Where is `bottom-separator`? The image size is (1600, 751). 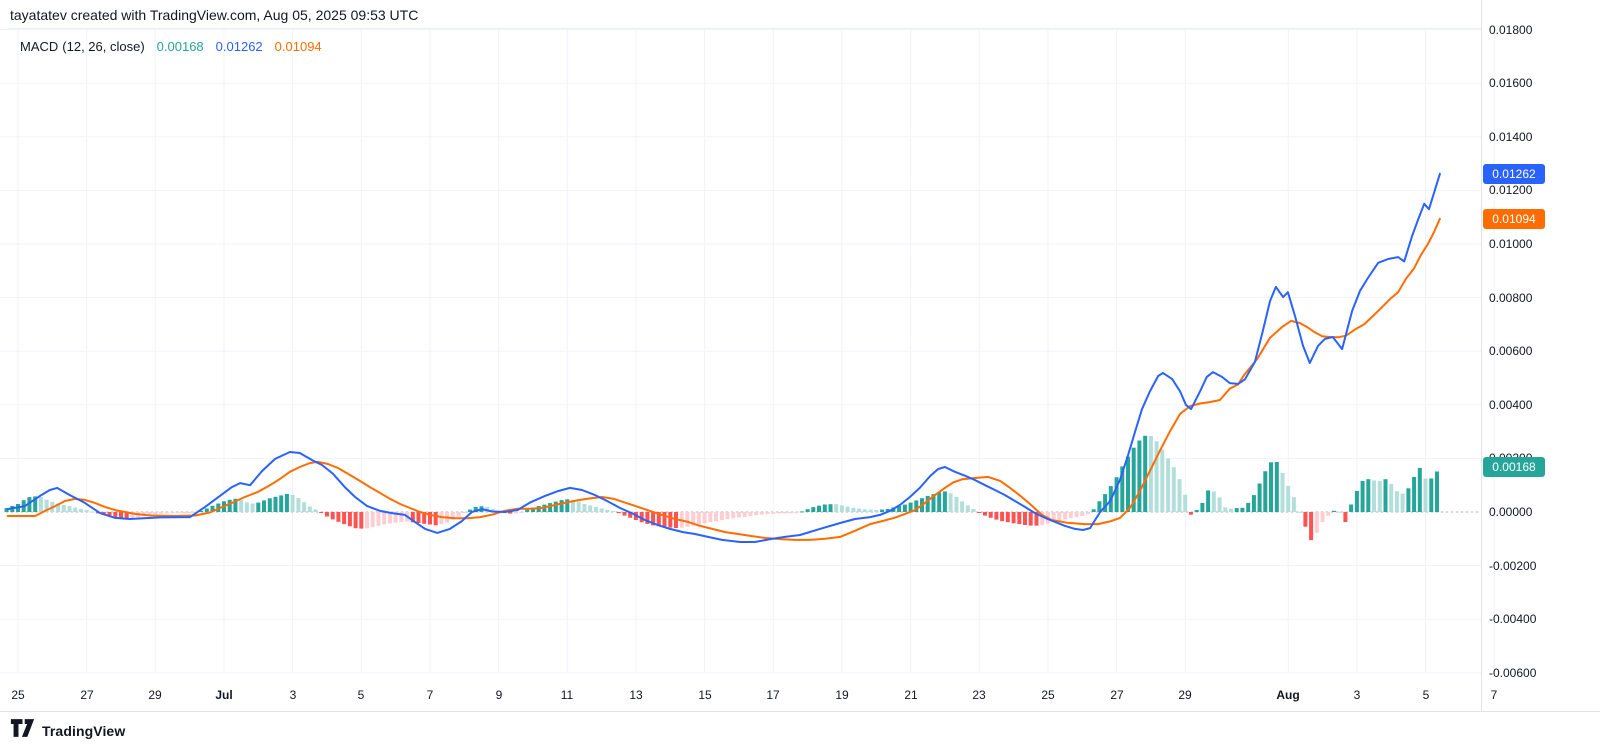
bottom-separator is located at coordinates (800, 711).